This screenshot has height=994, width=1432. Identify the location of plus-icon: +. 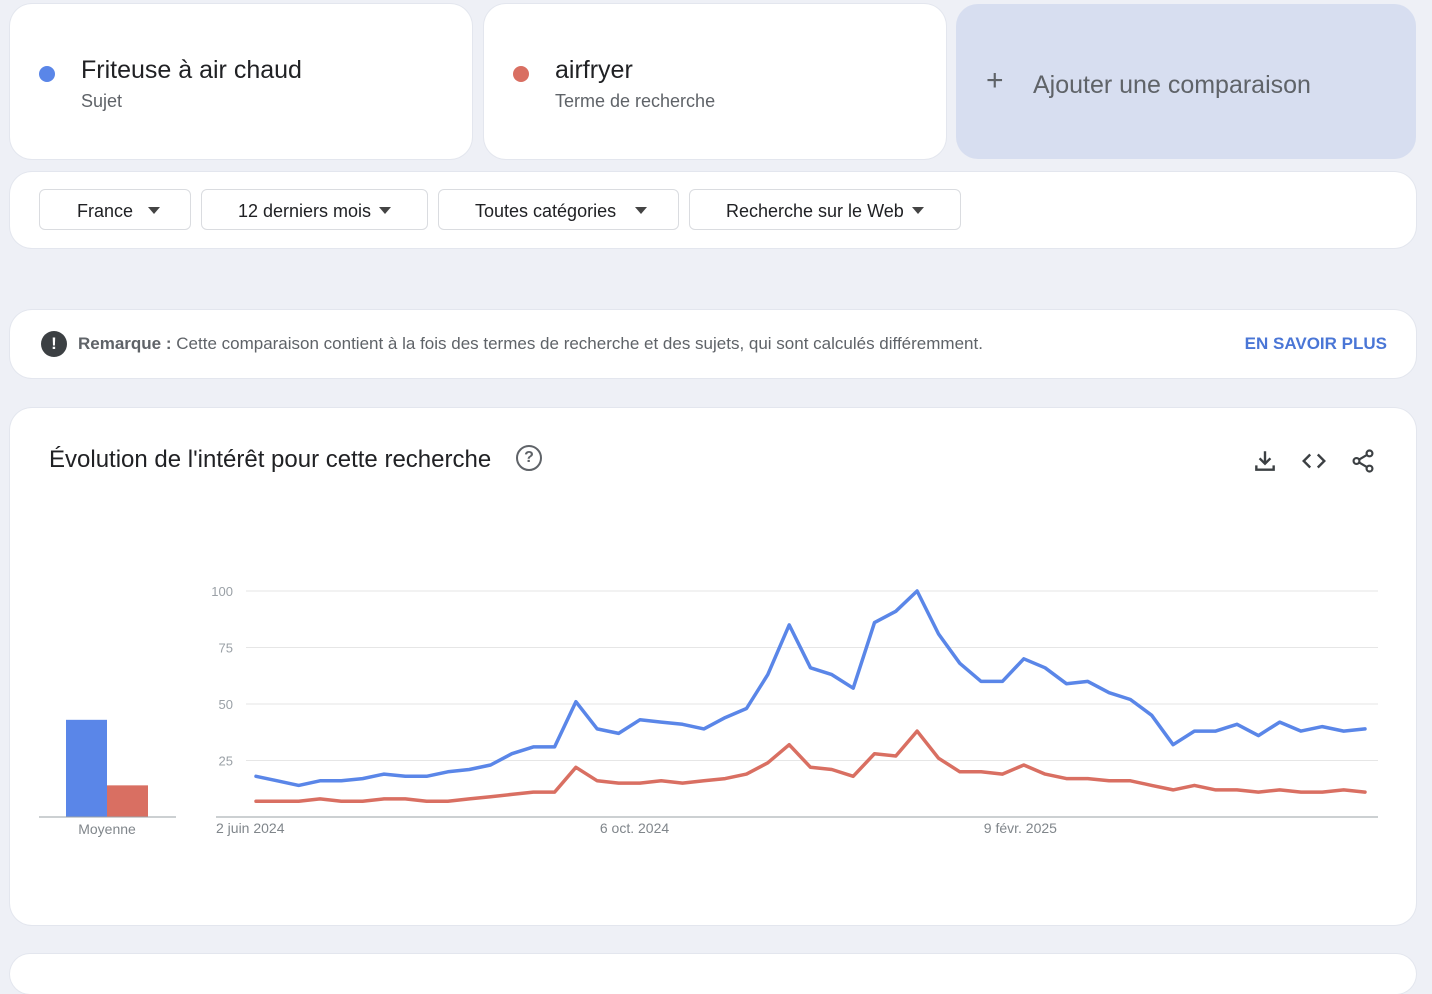
(995, 80).